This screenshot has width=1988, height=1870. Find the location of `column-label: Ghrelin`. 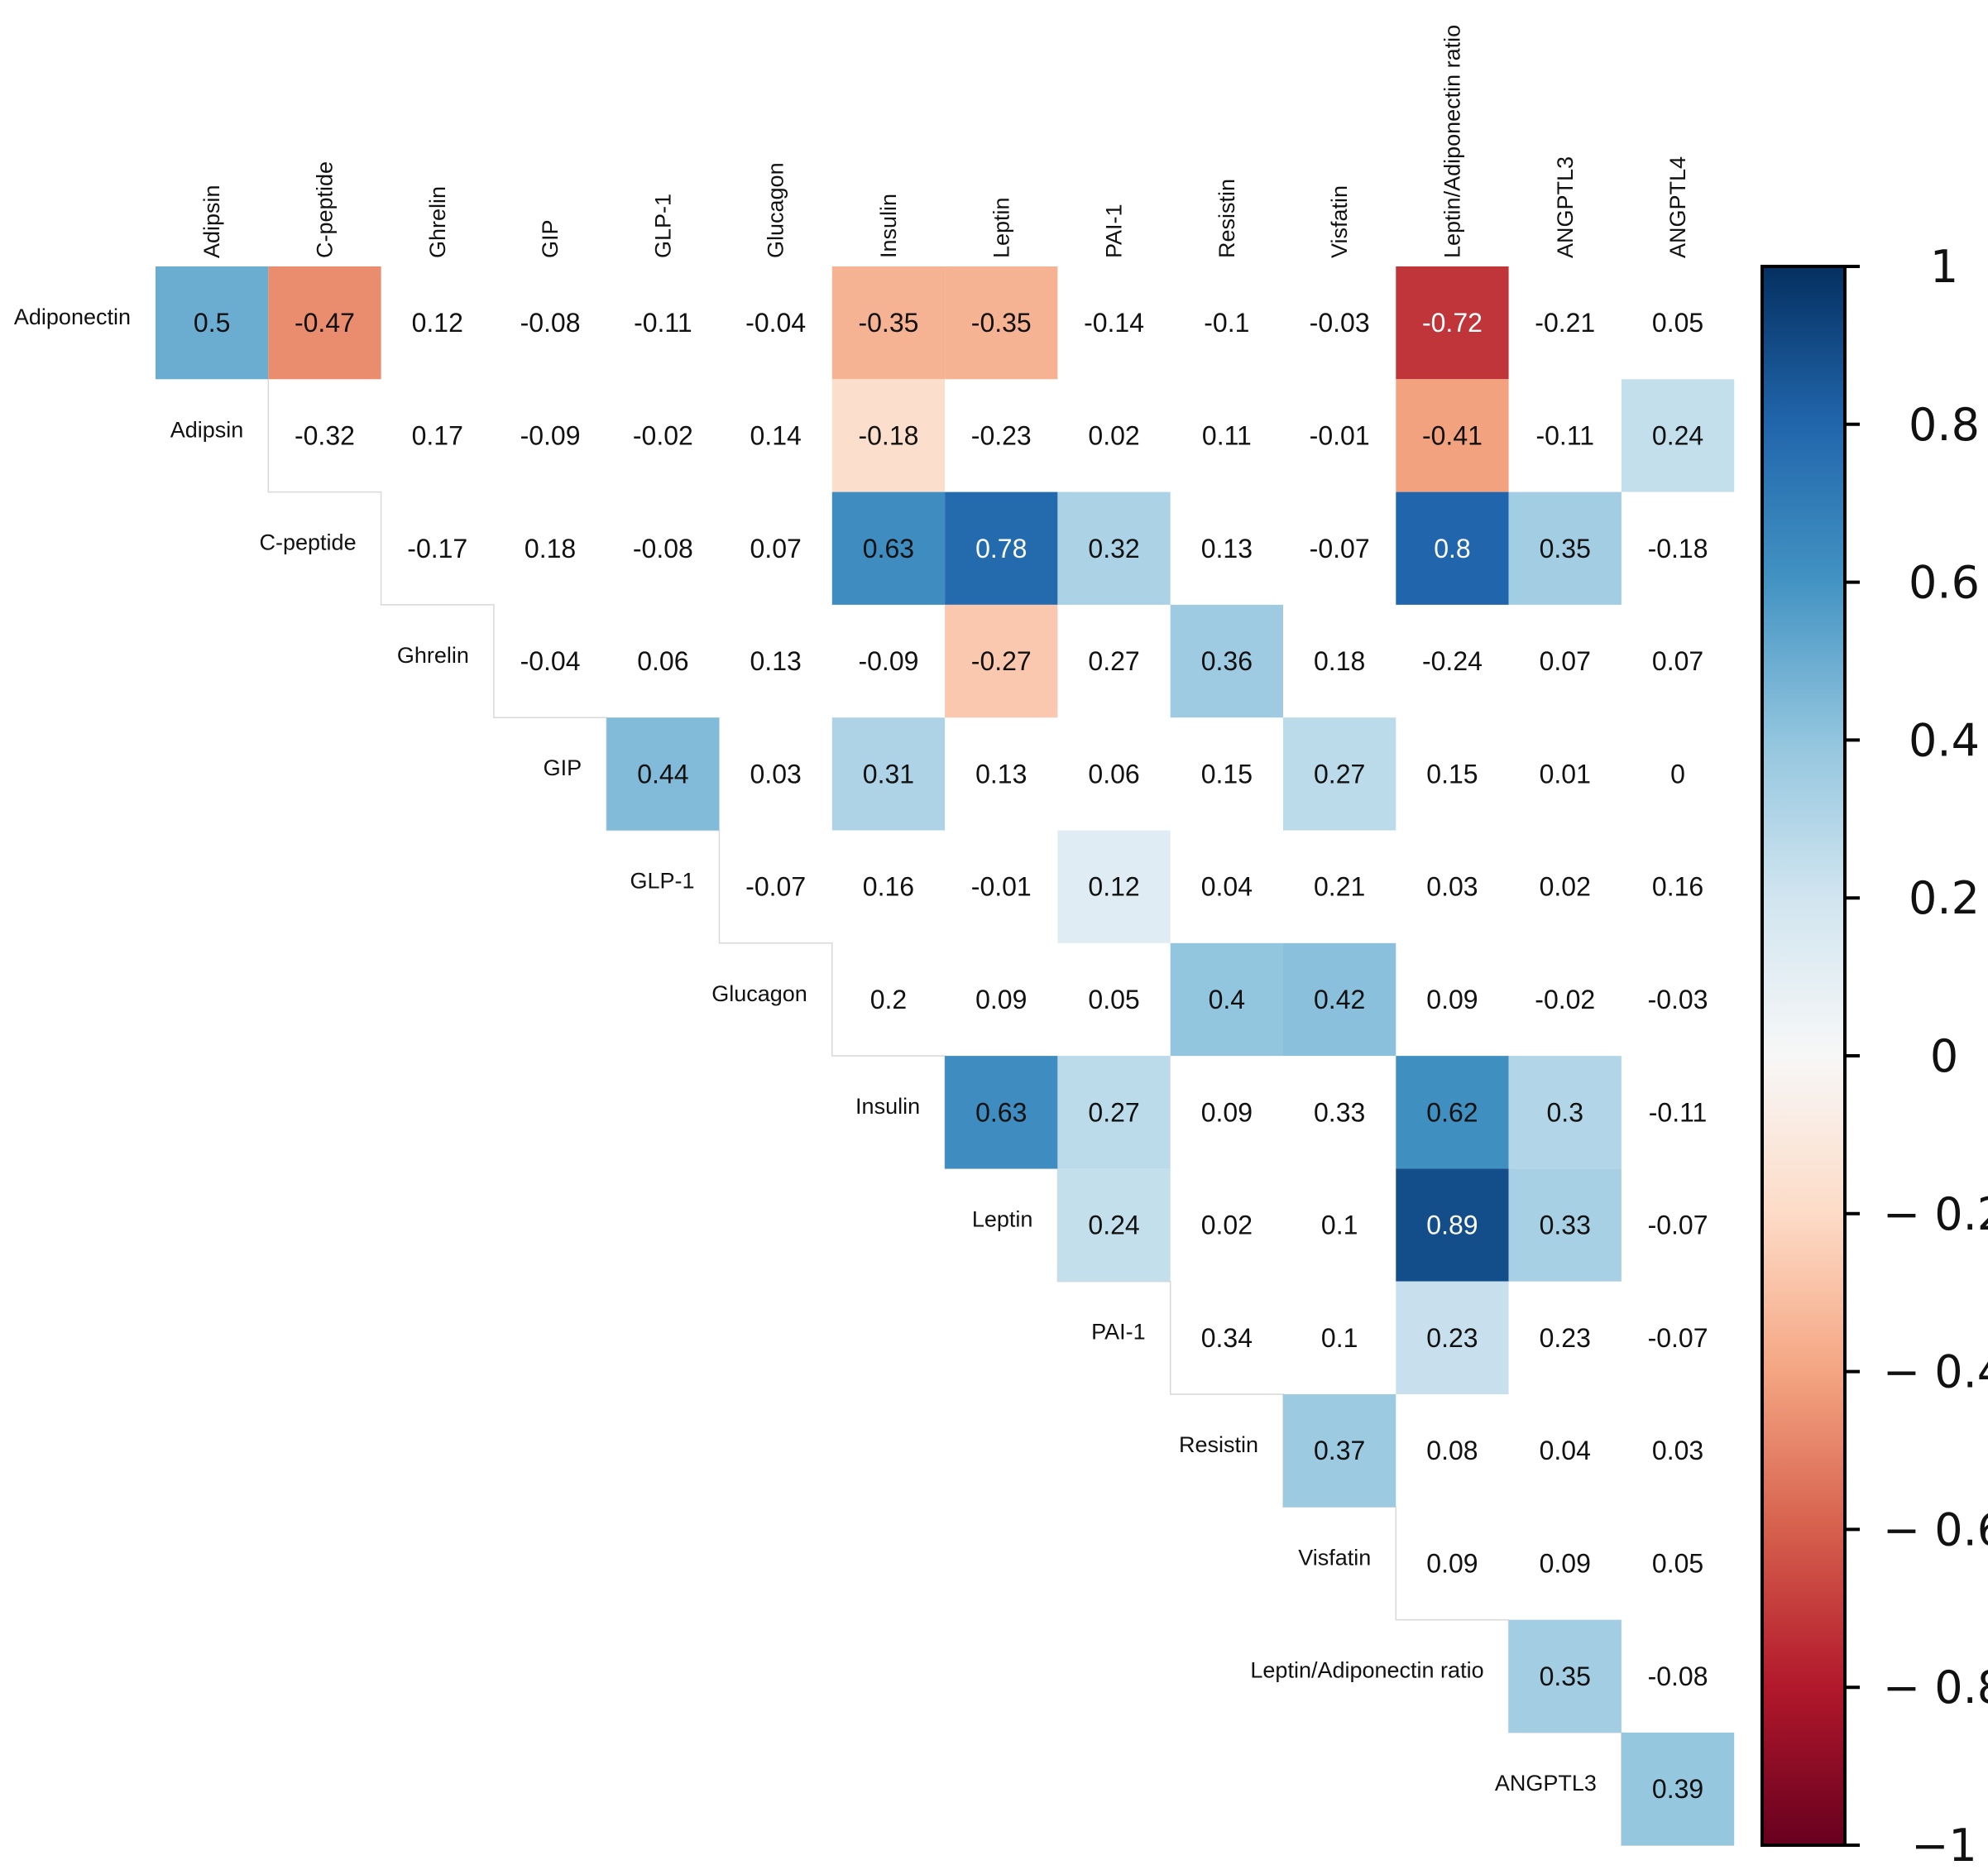

column-label: Ghrelin is located at coordinates (437, 222).